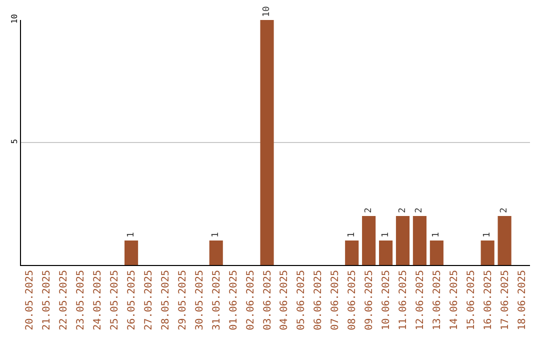 Image resolution: width=540 pixels, height=340 pixels. Describe the element at coordinates (234, 300) in the screenshot. I see `x-tick-label: 01.06.2025` at that location.